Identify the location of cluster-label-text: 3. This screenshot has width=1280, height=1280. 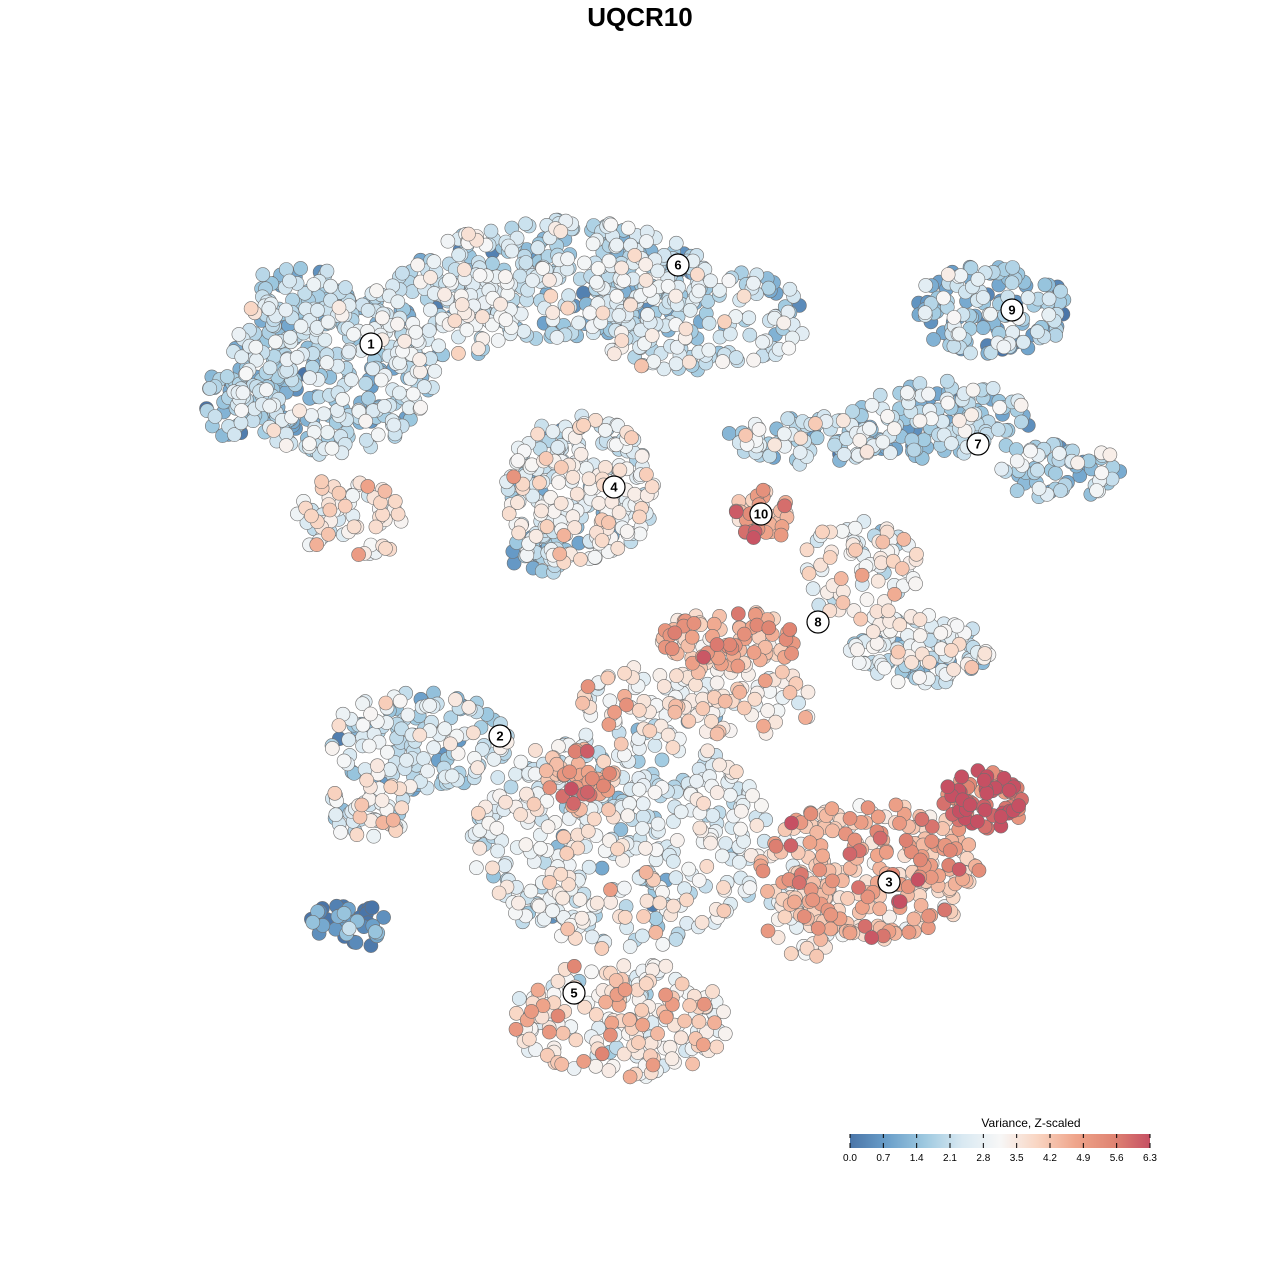
(888, 882).